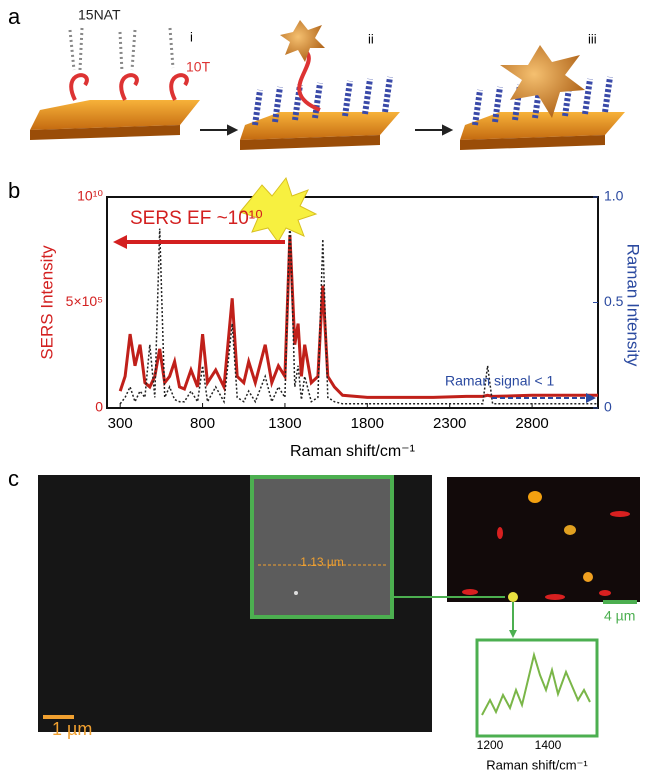  What do you see at coordinates (322, 562) in the screenshot?
I see `box-width: 1.13 µm` at bounding box center [322, 562].